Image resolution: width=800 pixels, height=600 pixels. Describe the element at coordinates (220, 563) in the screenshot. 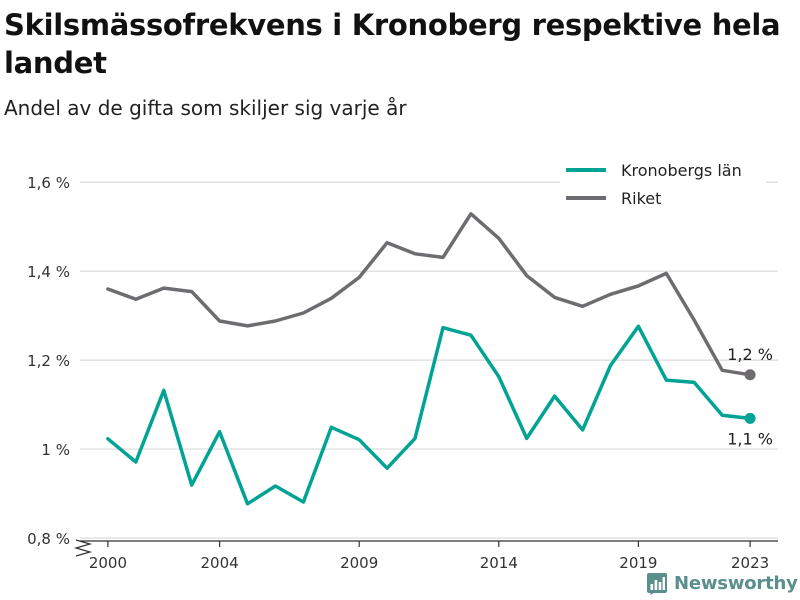

I see `x-tick-label: 2004` at that location.